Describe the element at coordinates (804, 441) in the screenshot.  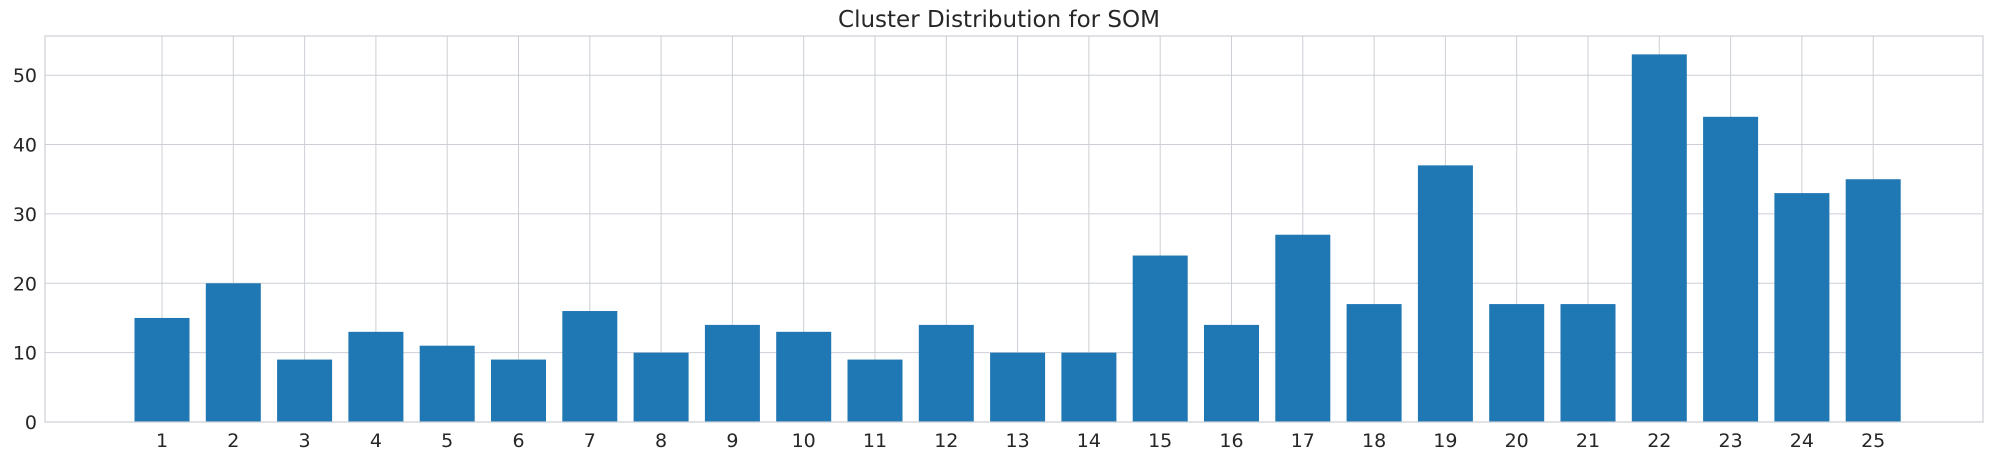
I see `x-tick-label: 10` at that location.